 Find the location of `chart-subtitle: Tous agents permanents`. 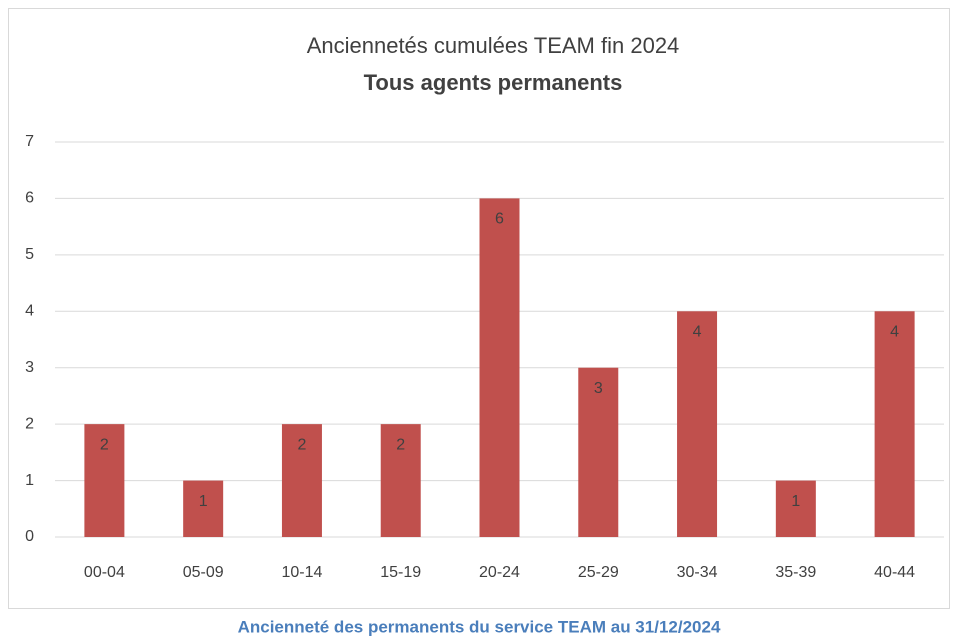

chart-subtitle: Tous agents permanents is located at coordinates (493, 82).